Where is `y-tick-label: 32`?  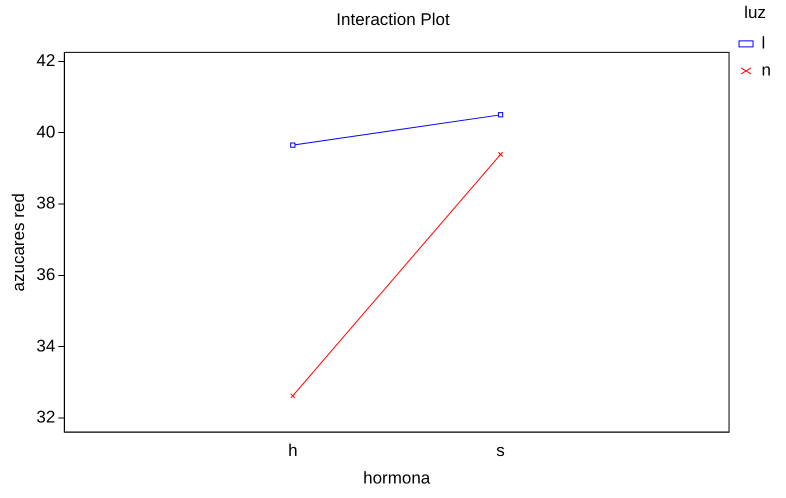
y-tick-label: 32 is located at coordinates (46, 417).